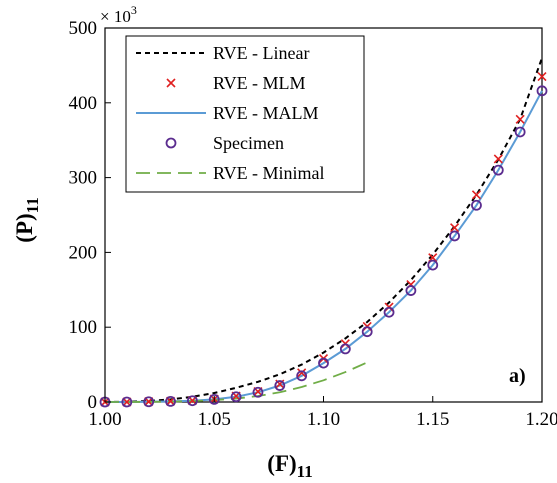 The height and width of the screenshot is (483, 557). I want to click on y-tick-label: 100, so click(83, 327).